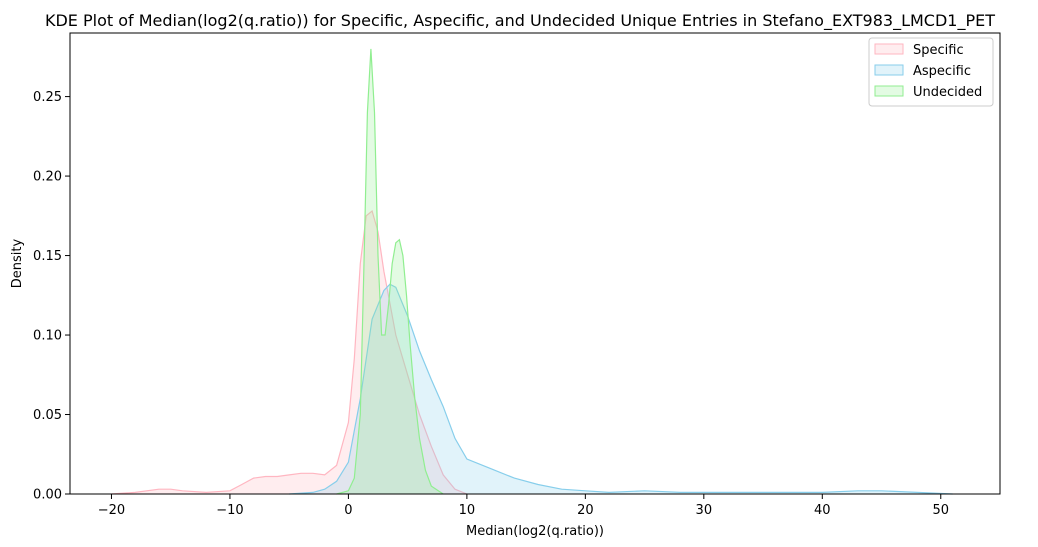  I want to click on legend-items: Specific Aspecific Undecided, so click(928, 71).